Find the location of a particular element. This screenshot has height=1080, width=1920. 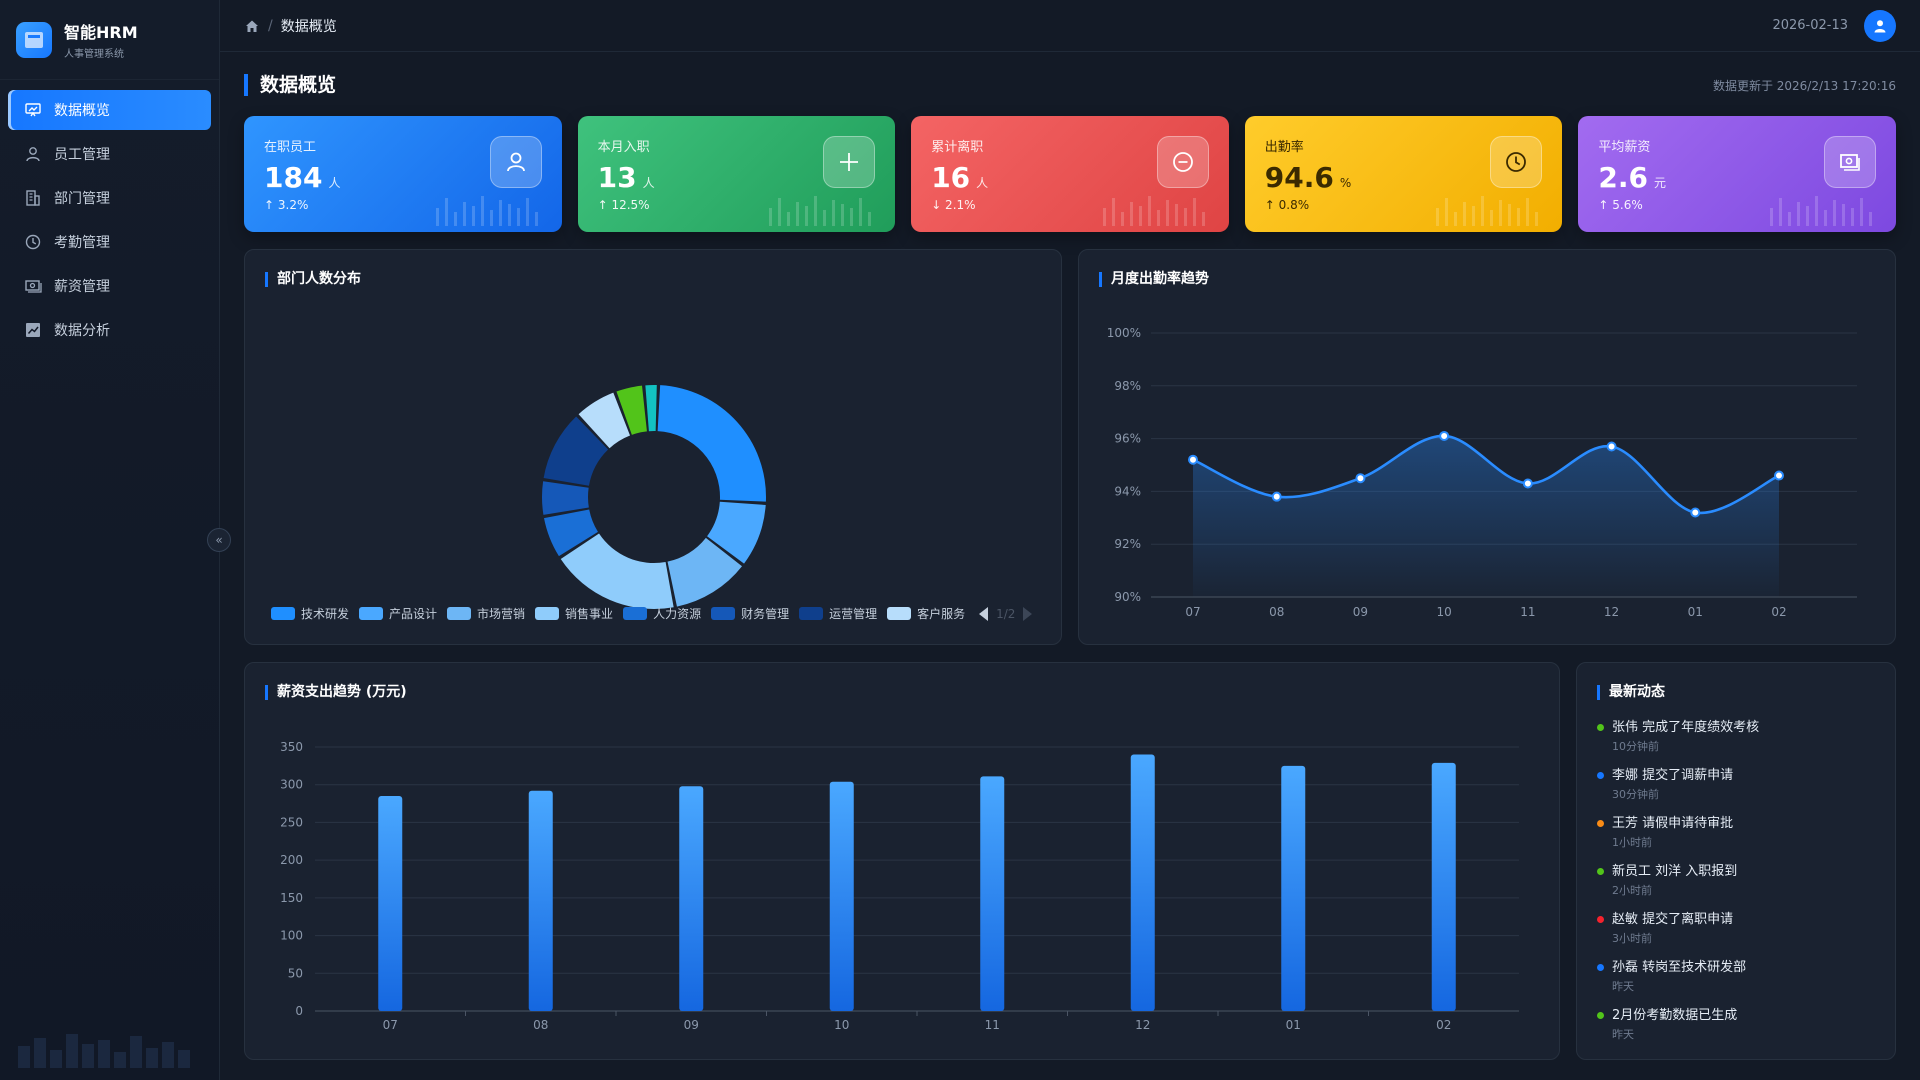

sidebar-item-employees: 员工管理 is located at coordinates (109, 154).